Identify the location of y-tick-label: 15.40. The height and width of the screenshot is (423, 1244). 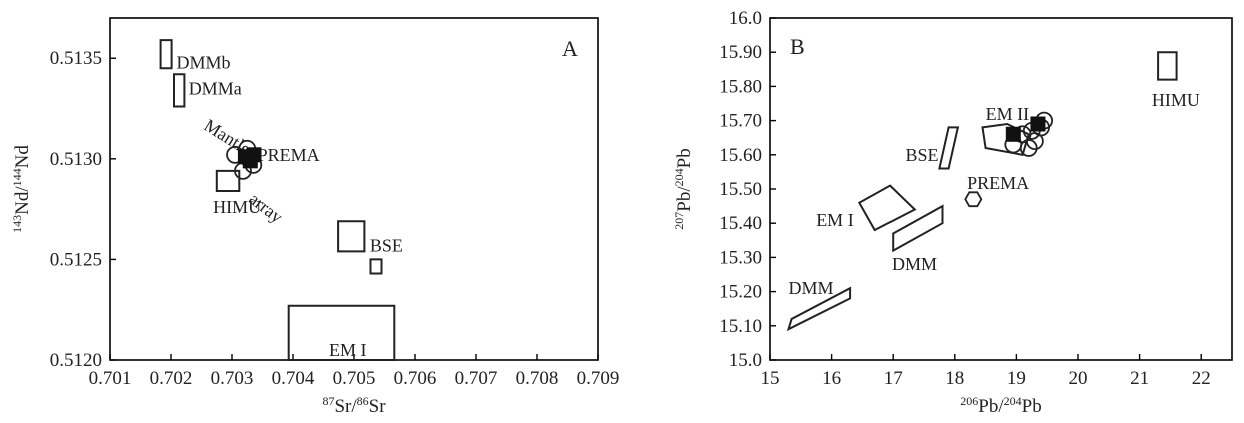
(740, 223).